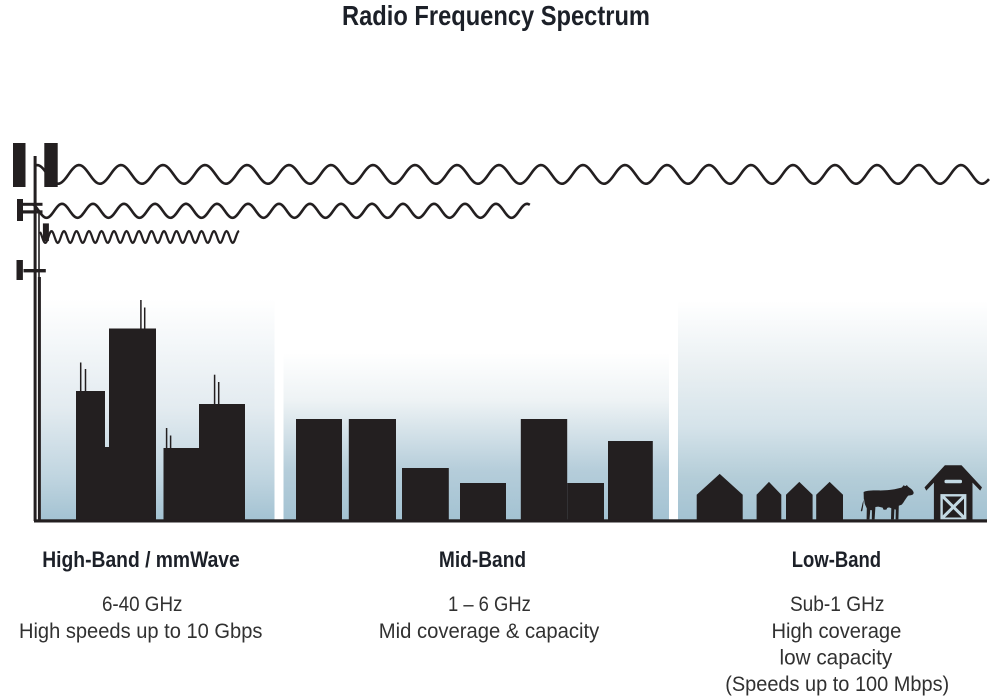 The height and width of the screenshot is (700, 1000). I want to click on svg-text: Mid coverage & capacity, so click(489, 631).